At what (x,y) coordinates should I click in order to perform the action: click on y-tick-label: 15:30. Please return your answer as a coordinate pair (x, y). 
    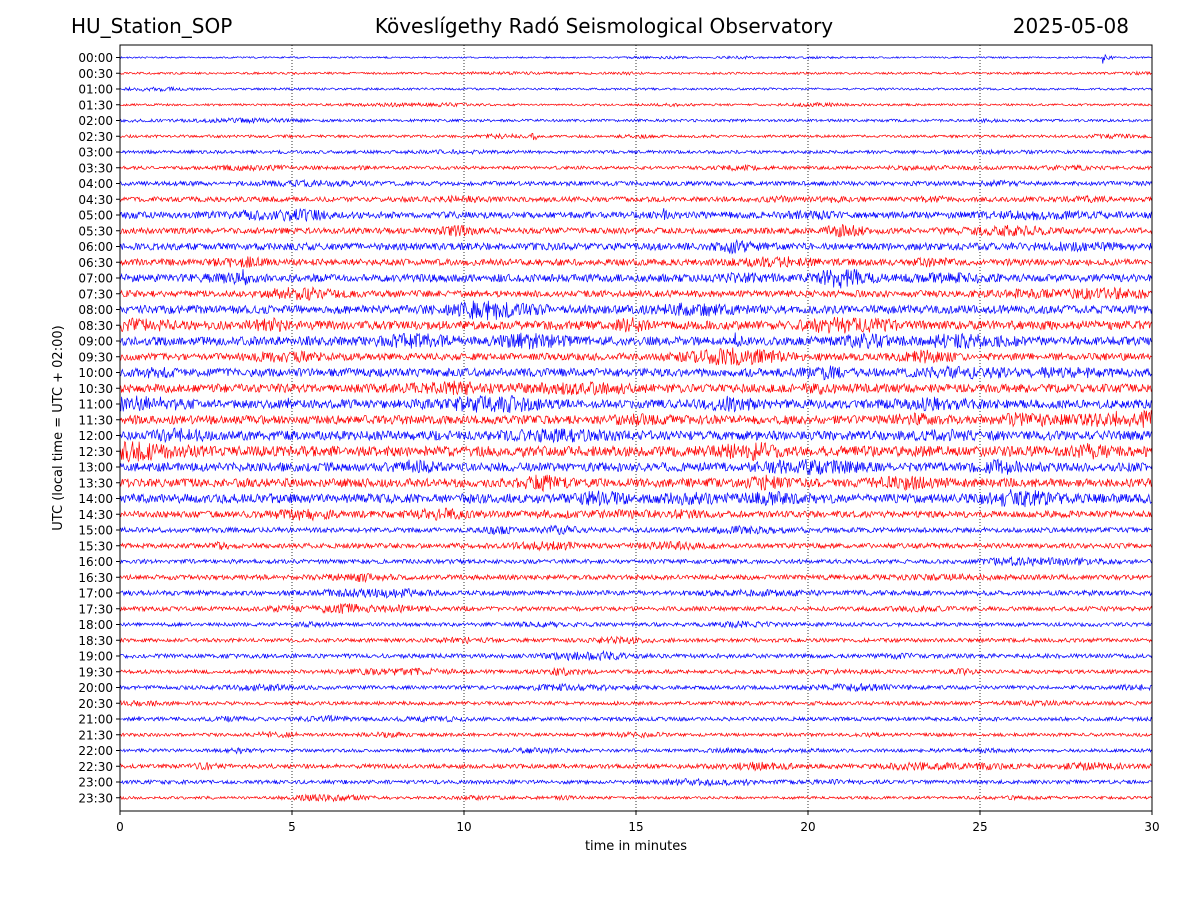
    Looking at the image, I should click on (95, 546).